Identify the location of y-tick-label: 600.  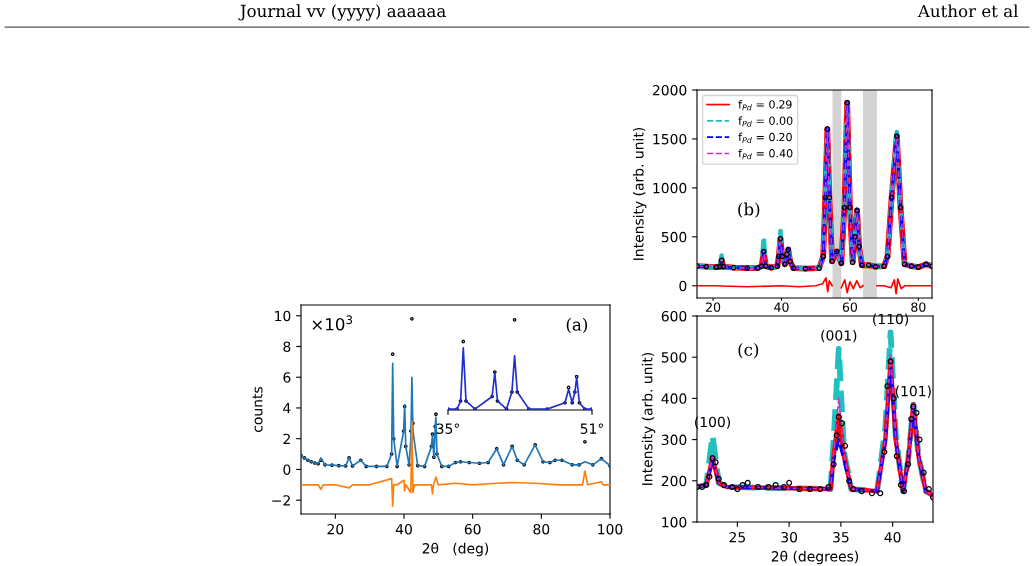
(674, 316).